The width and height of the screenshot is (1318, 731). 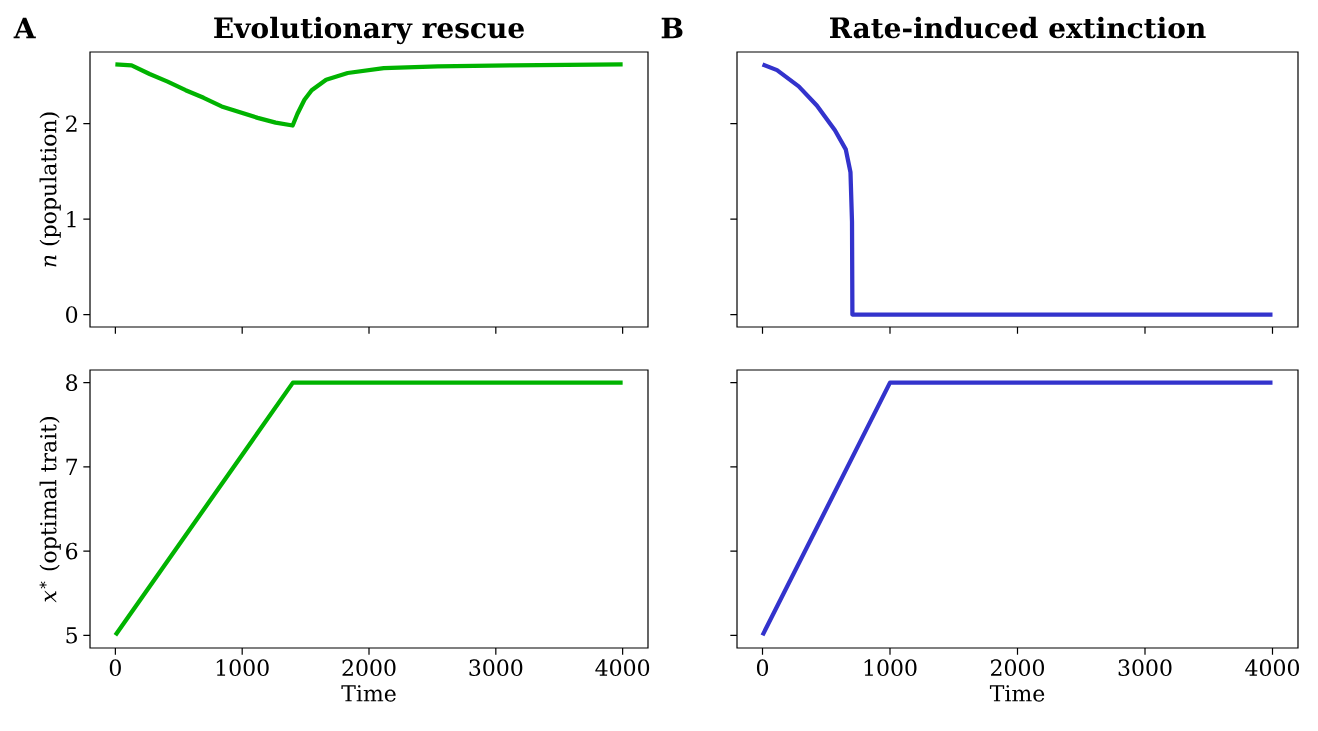 I want to click on y-axis-title: n (population), so click(x=50, y=189).